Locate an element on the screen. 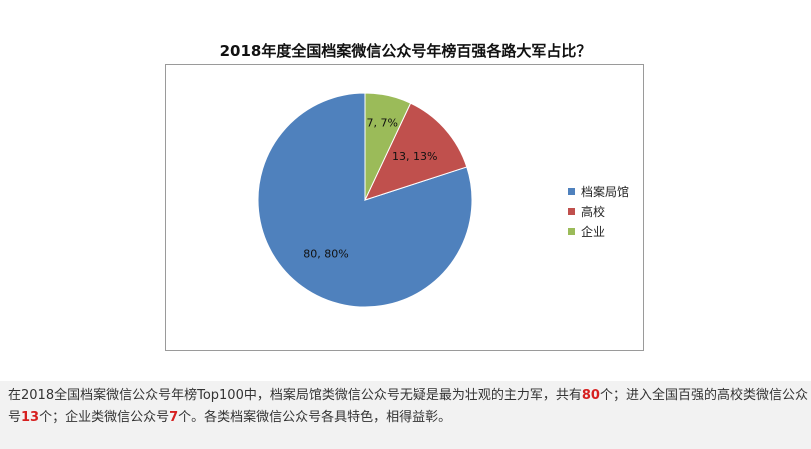 The height and width of the screenshot is (449, 811). pie-data-label-1: 13, 13% is located at coordinates (414, 156).